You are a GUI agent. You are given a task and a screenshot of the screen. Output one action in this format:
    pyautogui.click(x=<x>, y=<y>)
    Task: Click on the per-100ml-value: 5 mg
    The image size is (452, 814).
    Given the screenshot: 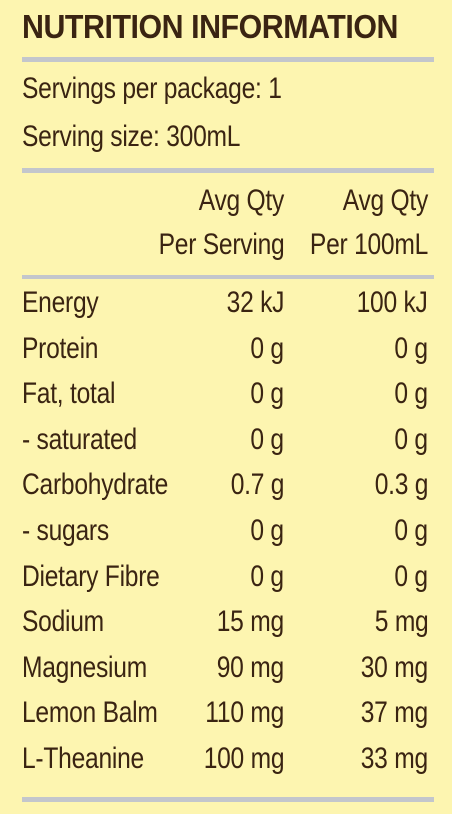 What is the action you would take?
    pyautogui.click(x=401, y=622)
    